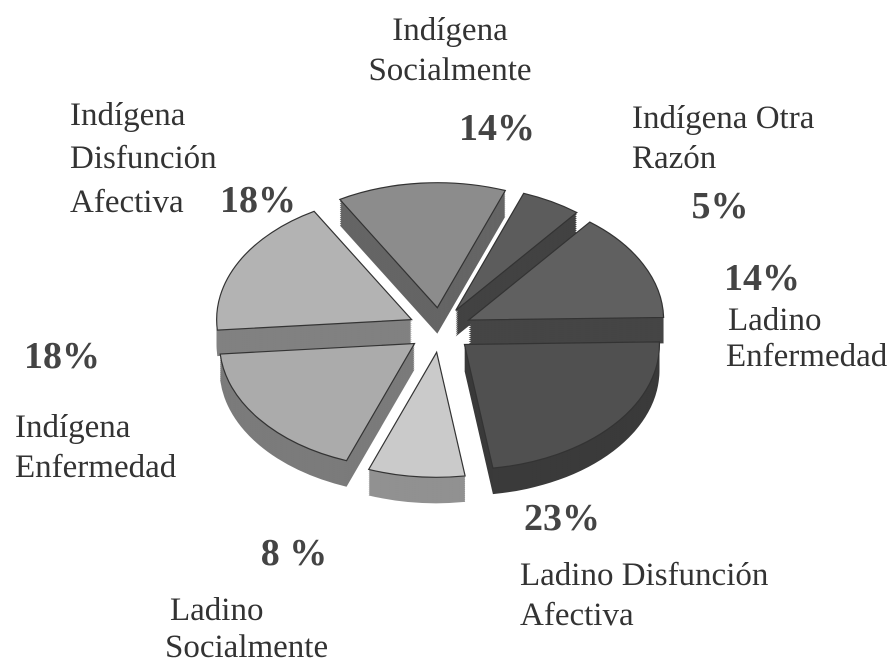 This screenshot has width=896, height=664. What do you see at coordinates (644, 595) in the screenshot?
I see `slice-label: Ladino Disfunción Afectiva` at bounding box center [644, 595].